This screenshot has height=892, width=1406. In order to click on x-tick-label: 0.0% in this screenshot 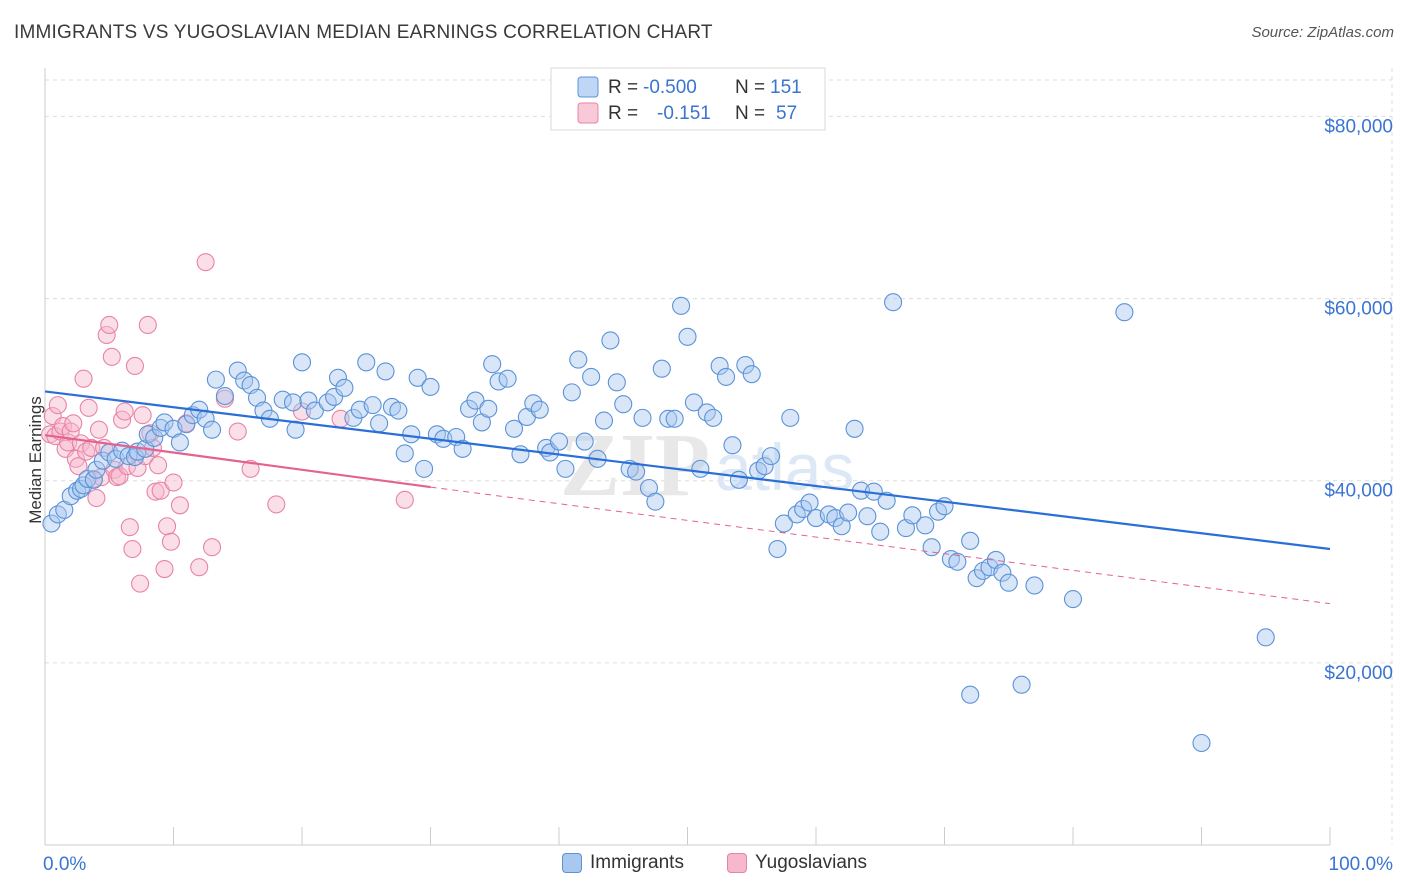, I will do `click(64, 864)`.